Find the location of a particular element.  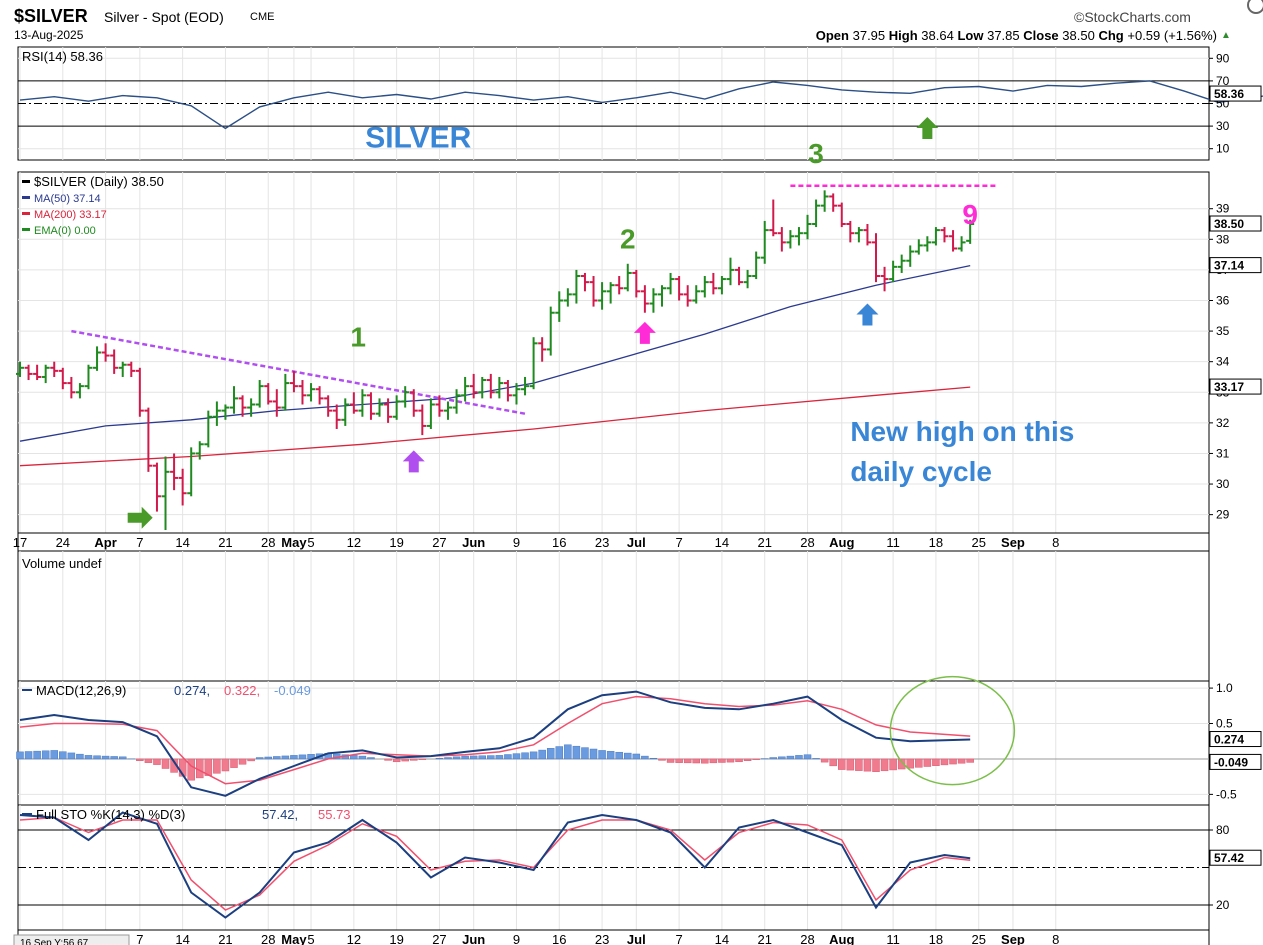

vol-vgrid is located at coordinates (538, 616).